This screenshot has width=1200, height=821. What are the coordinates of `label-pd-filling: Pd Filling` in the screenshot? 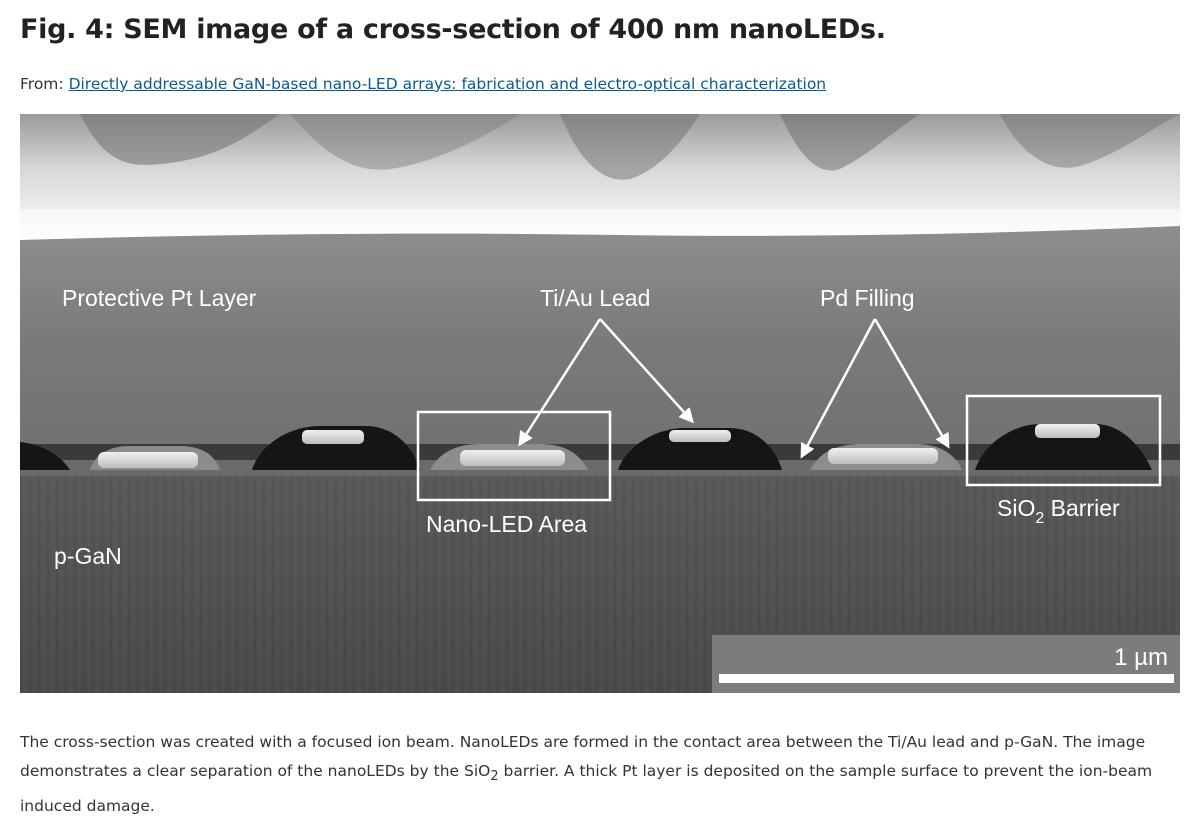 It's located at (867, 298).